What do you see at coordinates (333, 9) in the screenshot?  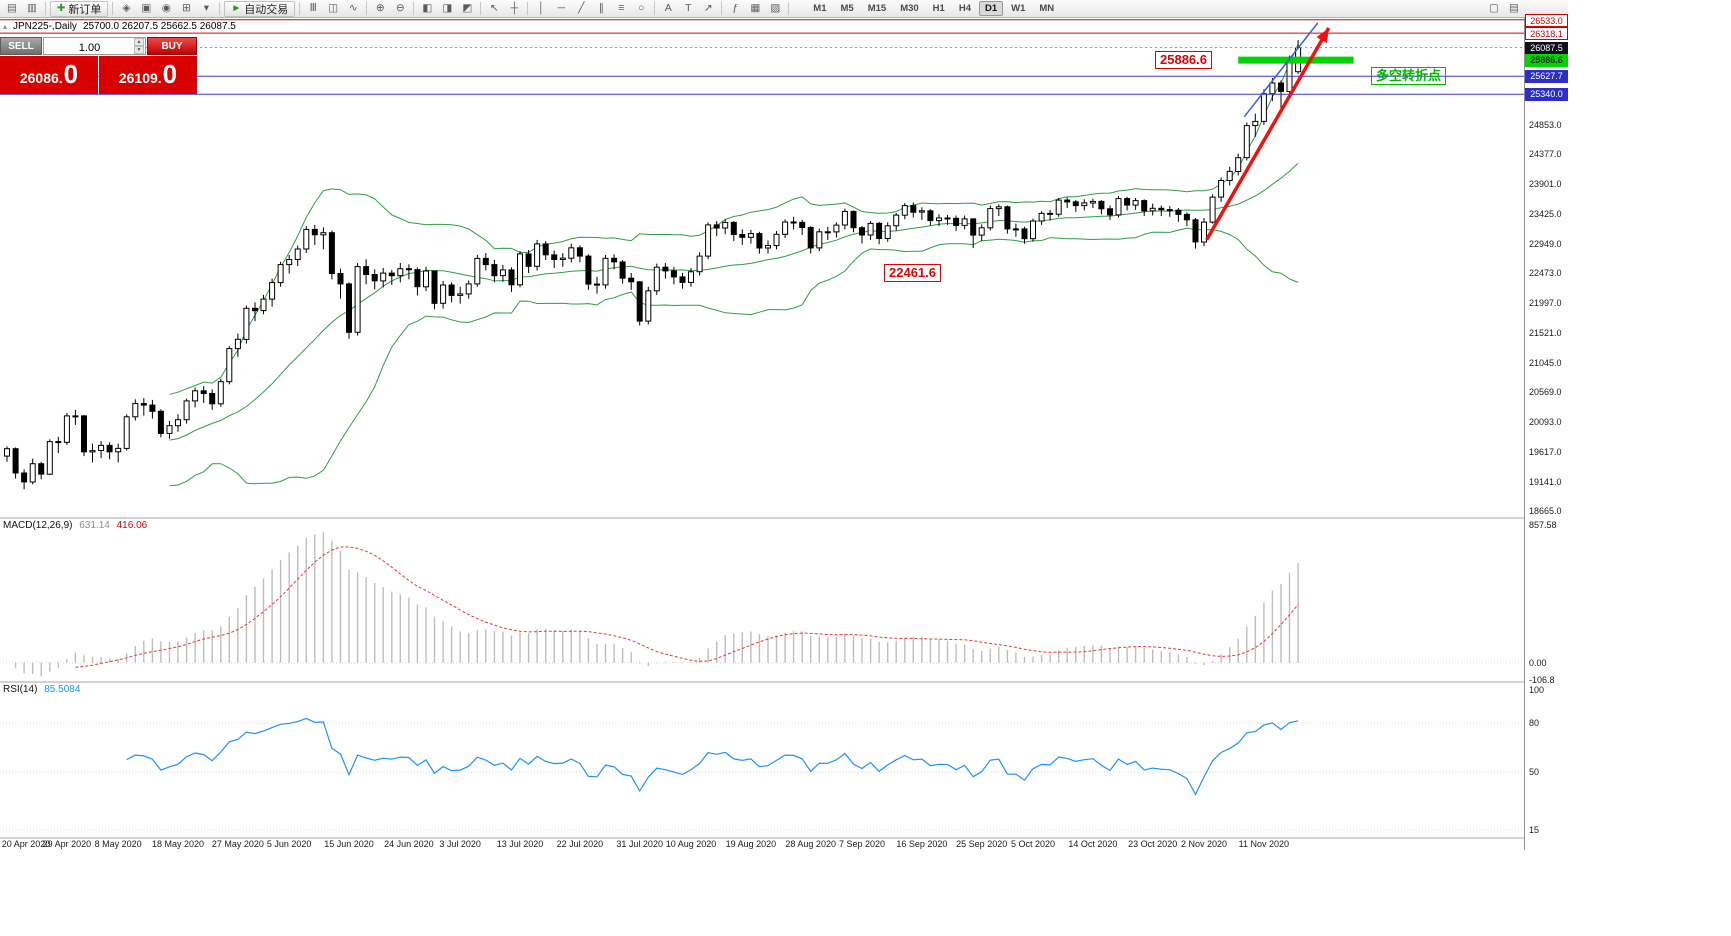 I see `candlestick-chart-icon: ◫` at bounding box center [333, 9].